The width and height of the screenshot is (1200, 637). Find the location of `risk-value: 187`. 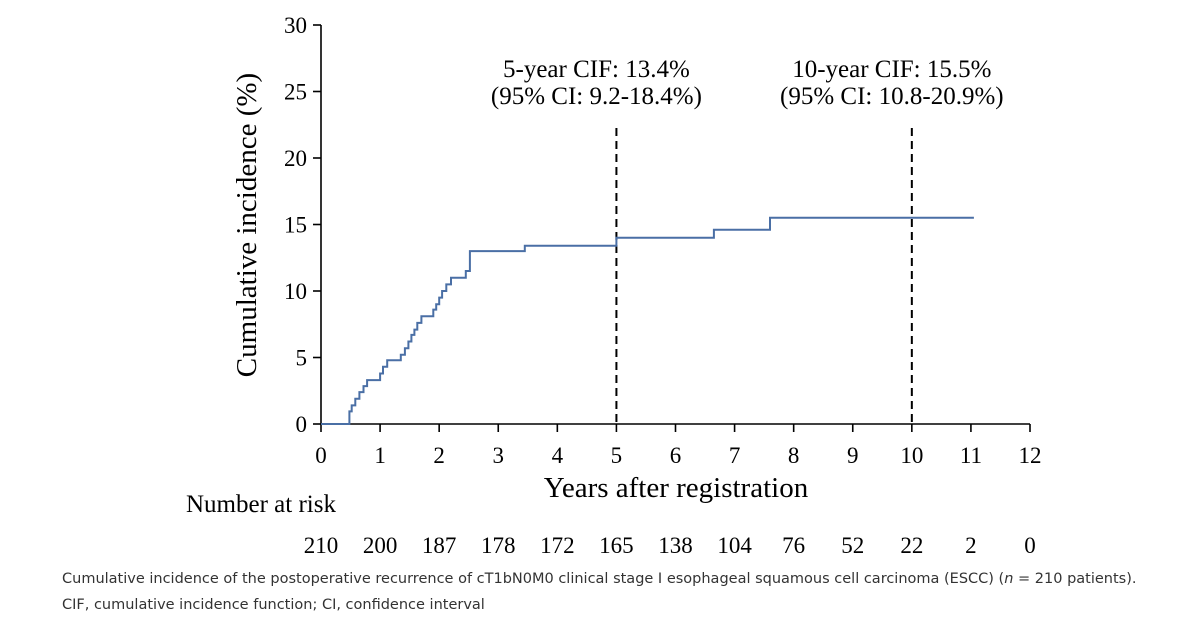

risk-value: 187 is located at coordinates (439, 545).